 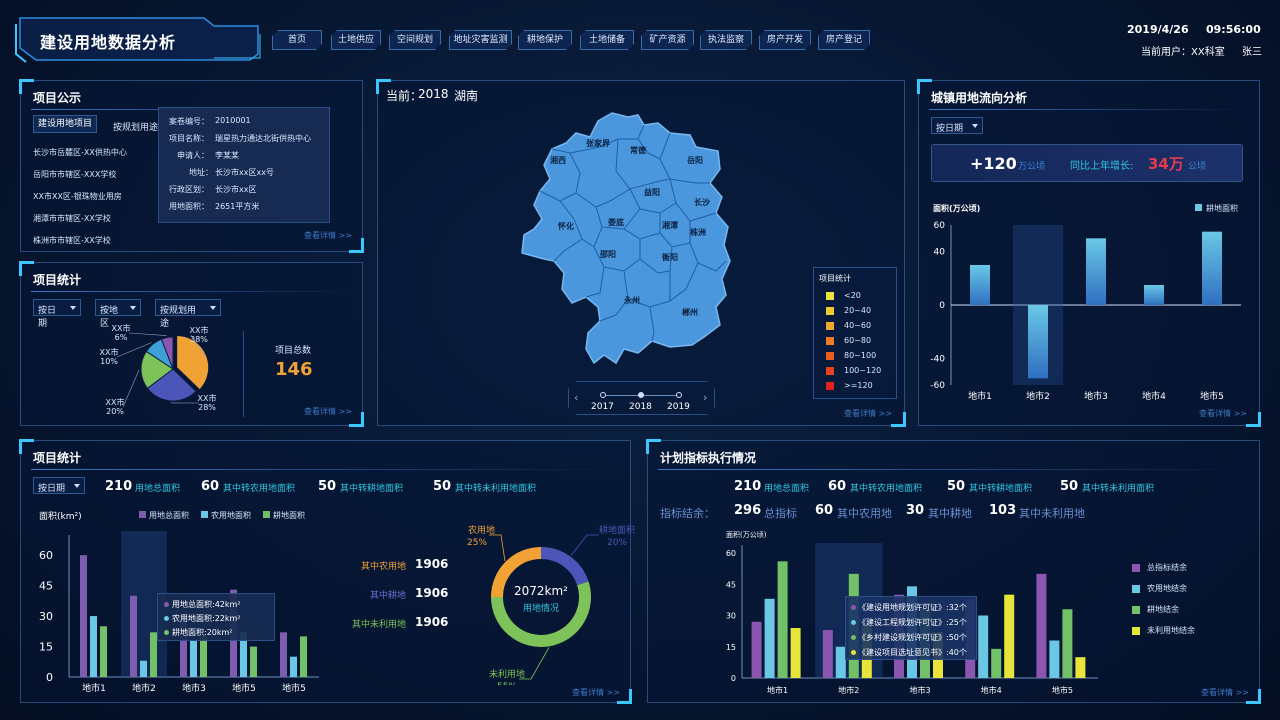 I want to click on nav-item-5: 土地储备, so click(x=607, y=40).